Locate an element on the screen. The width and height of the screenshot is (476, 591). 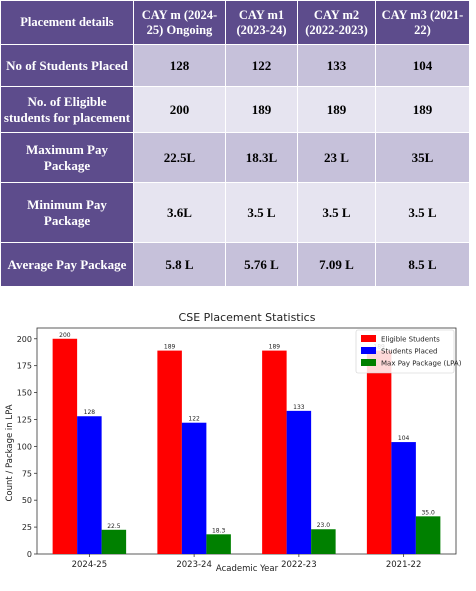
table-row-students-placed: No of Students Placed 128 122 133 104 is located at coordinates (235, 65).